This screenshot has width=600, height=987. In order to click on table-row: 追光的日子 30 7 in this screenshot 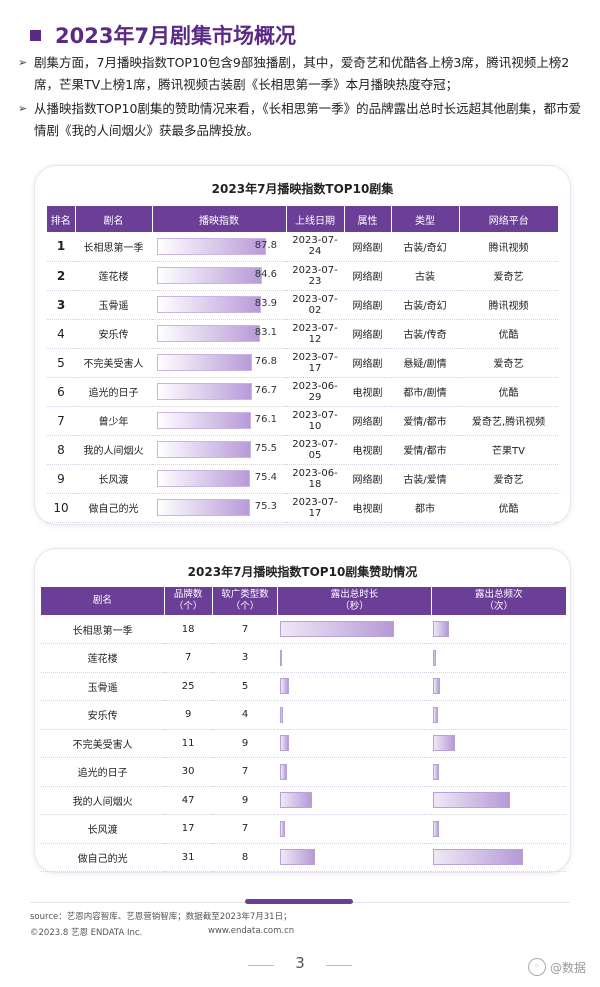, I will do `click(303, 772)`.